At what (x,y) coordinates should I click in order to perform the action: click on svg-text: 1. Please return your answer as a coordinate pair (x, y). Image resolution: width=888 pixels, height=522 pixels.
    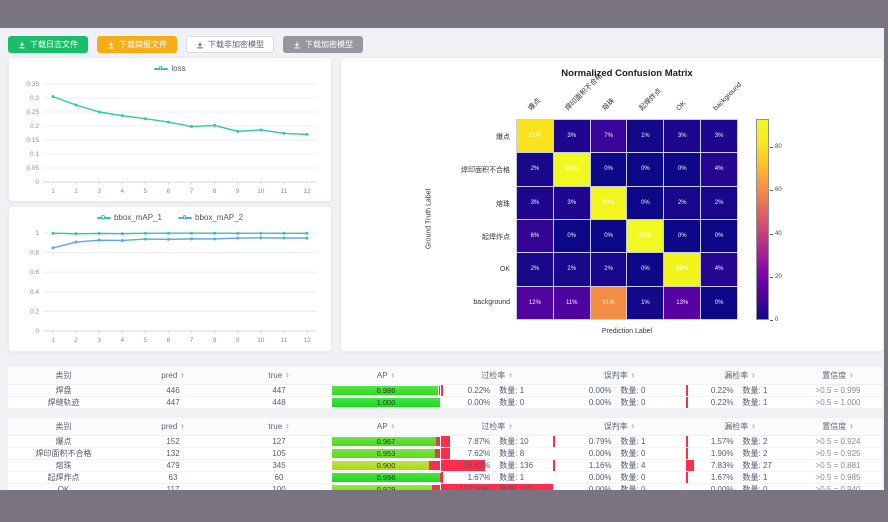
    Looking at the image, I should click on (53, 340).